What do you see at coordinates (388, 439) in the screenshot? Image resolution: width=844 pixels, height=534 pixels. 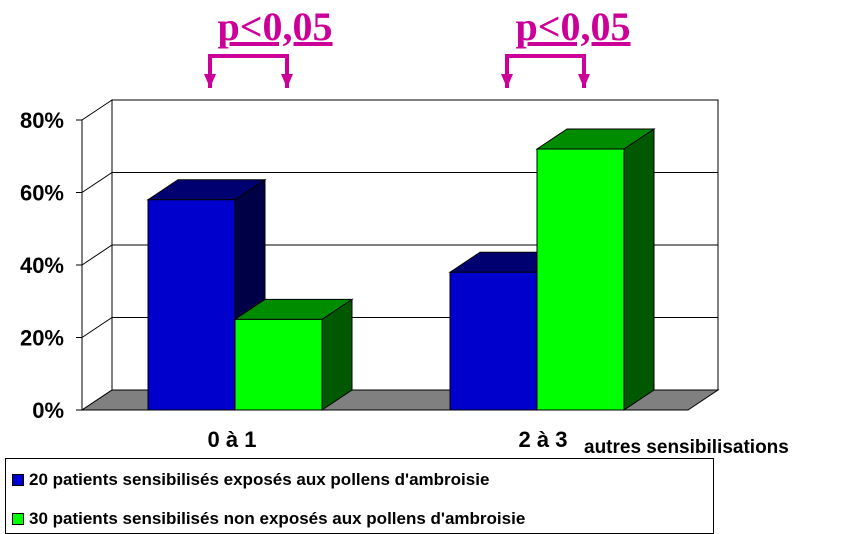 I see `x-axis-categories: 0 à 1 2 à 3` at bounding box center [388, 439].